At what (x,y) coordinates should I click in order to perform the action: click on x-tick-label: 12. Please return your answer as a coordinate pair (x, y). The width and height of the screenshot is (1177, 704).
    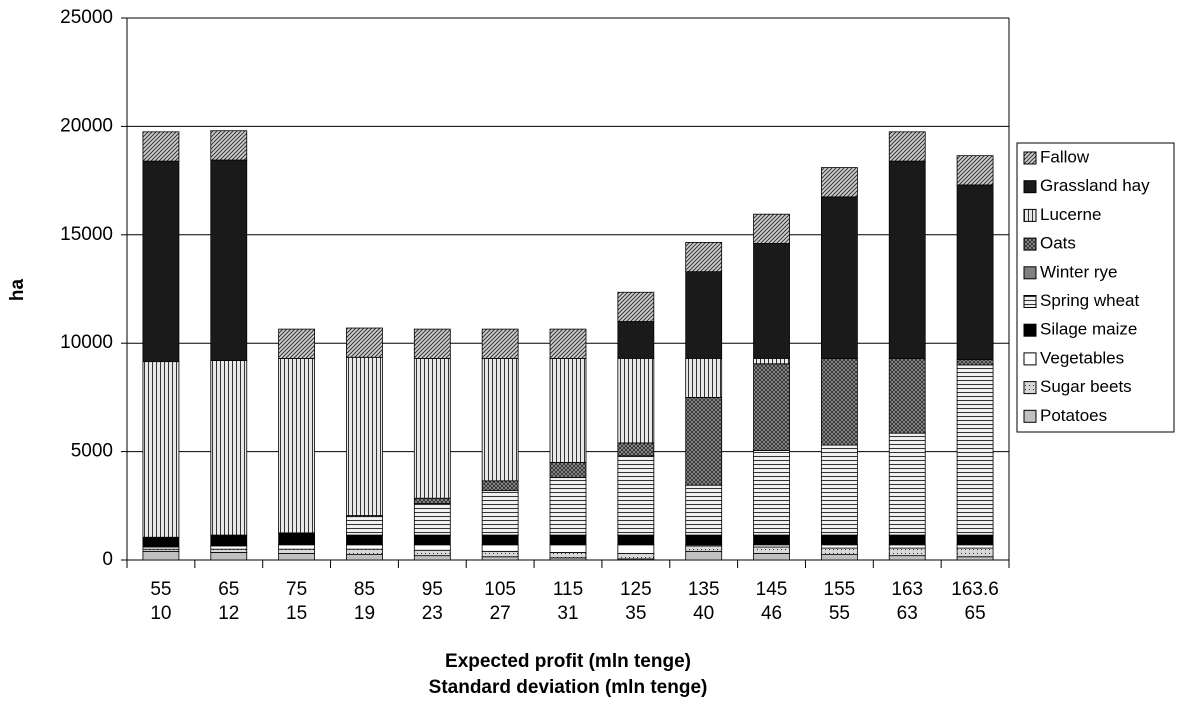
    Looking at the image, I should click on (228, 613).